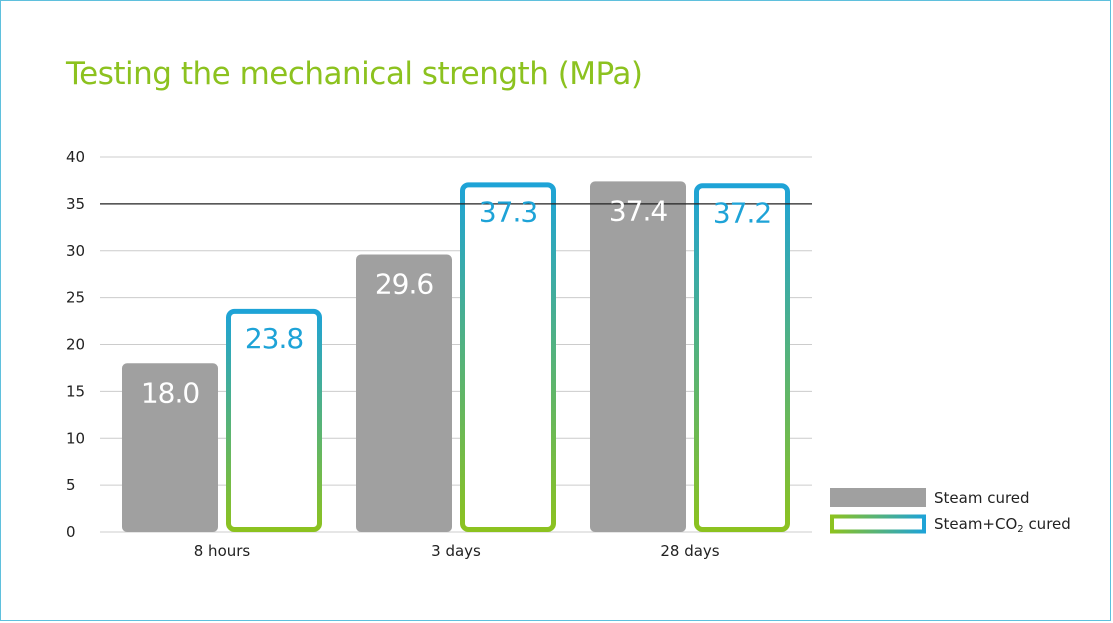  I want to click on y-tick-label: 0, so click(71, 532).